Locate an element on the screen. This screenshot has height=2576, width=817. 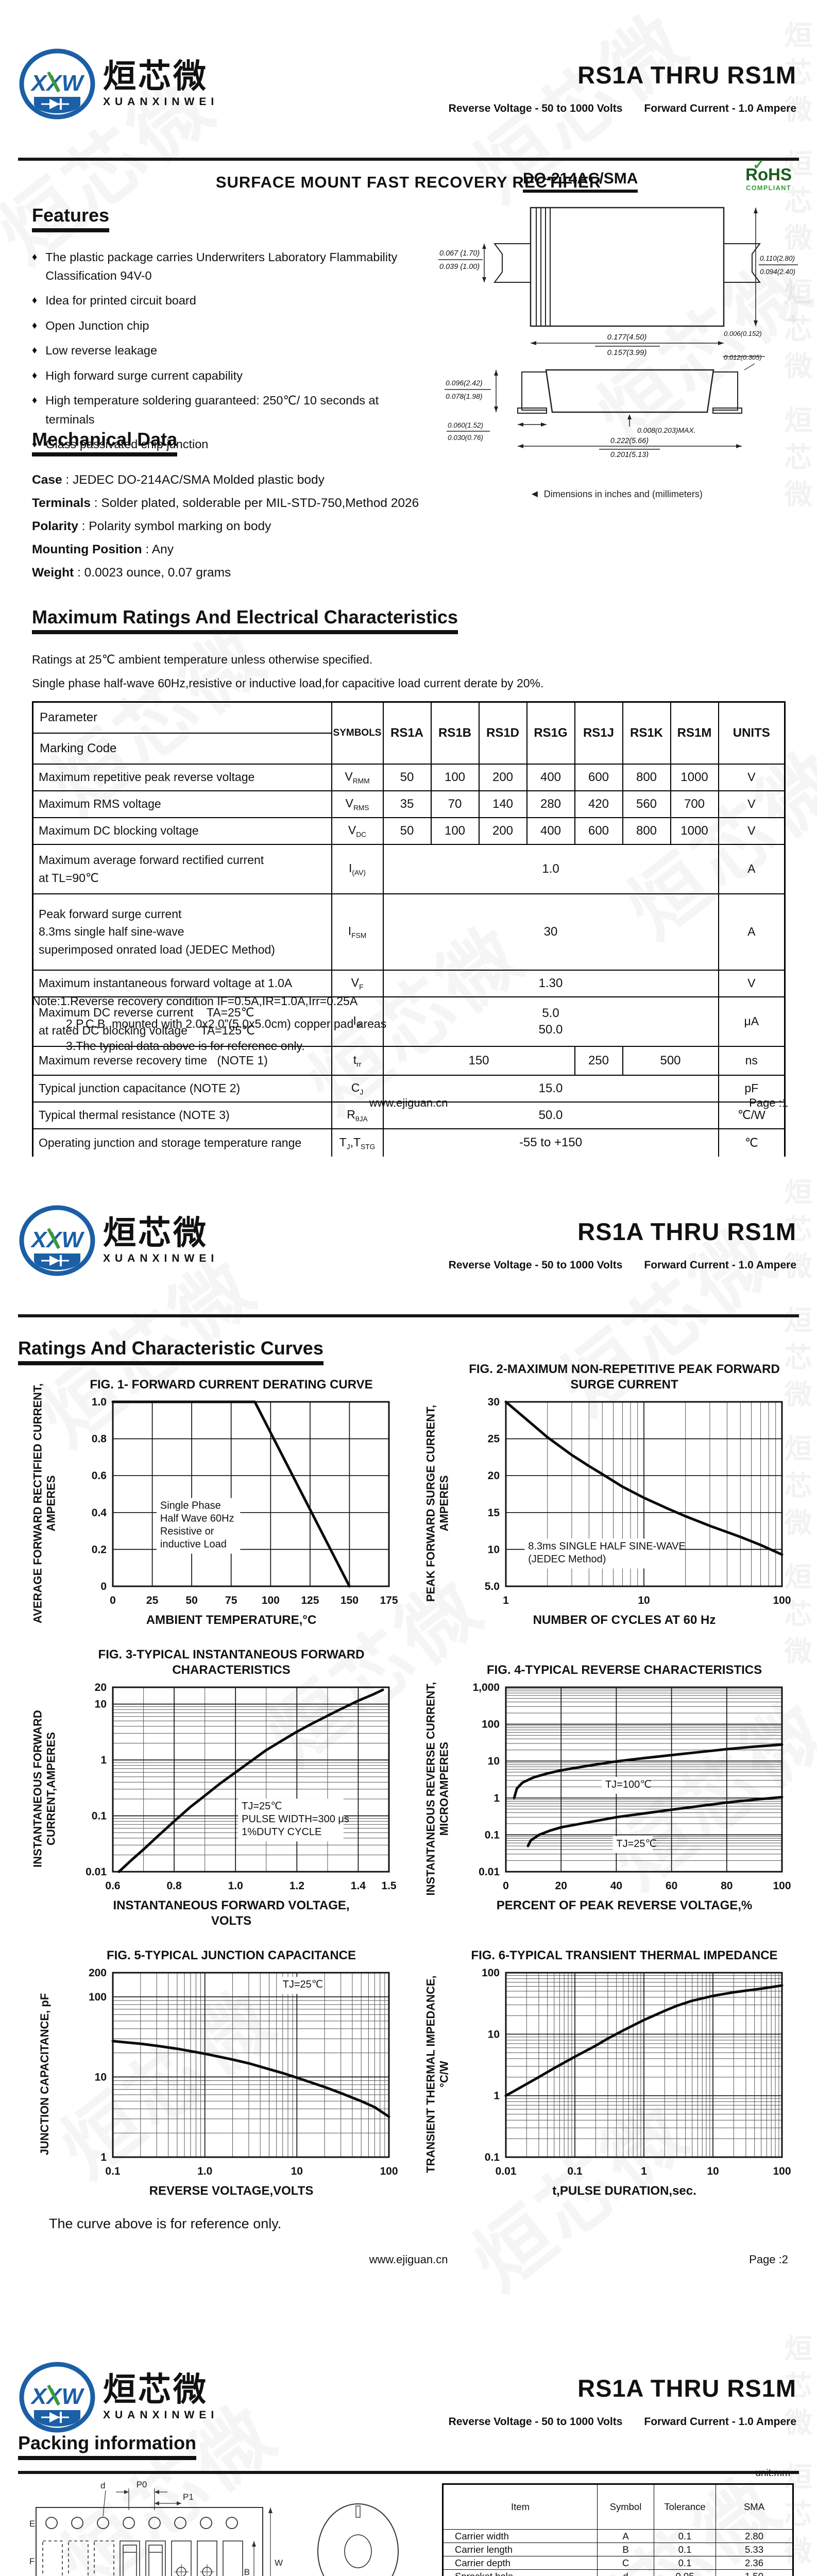
value-cell: 250 is located at coordinates (598, 1060).